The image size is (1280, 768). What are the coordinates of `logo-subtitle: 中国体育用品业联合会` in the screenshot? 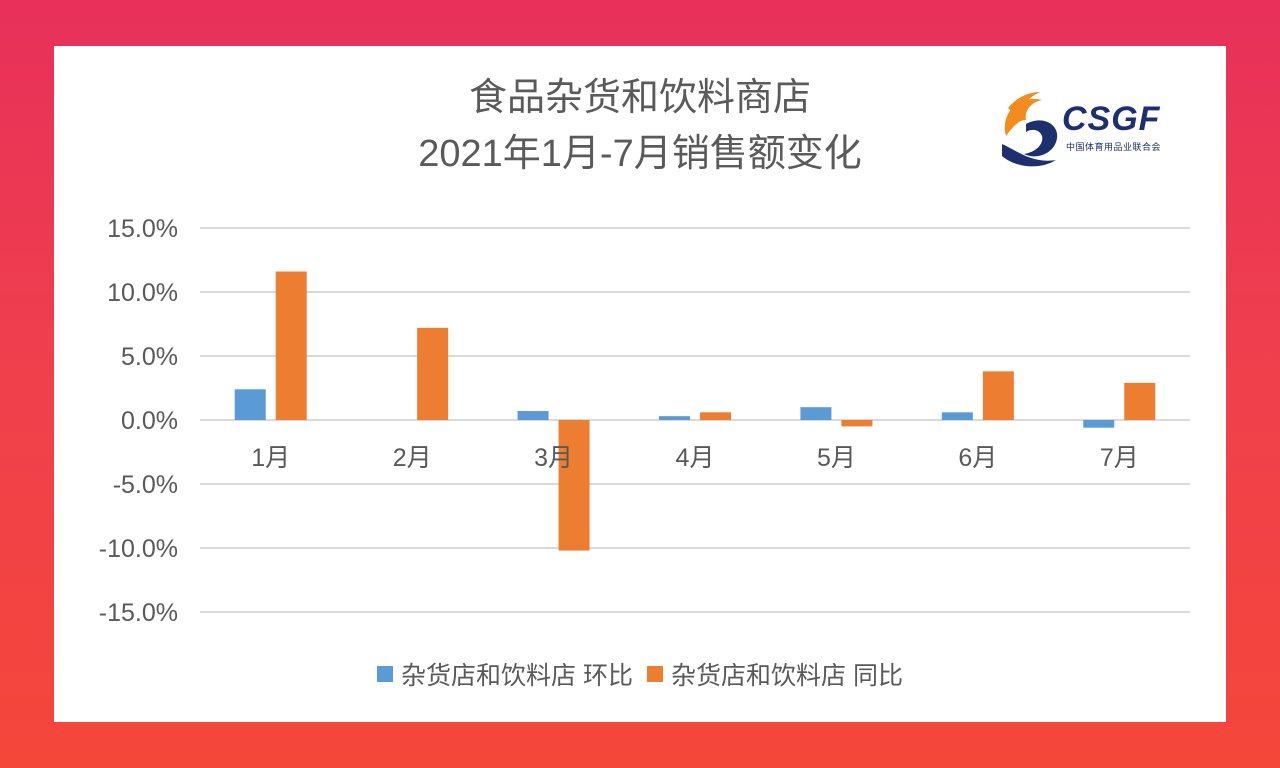 It's located at (1114, 148).